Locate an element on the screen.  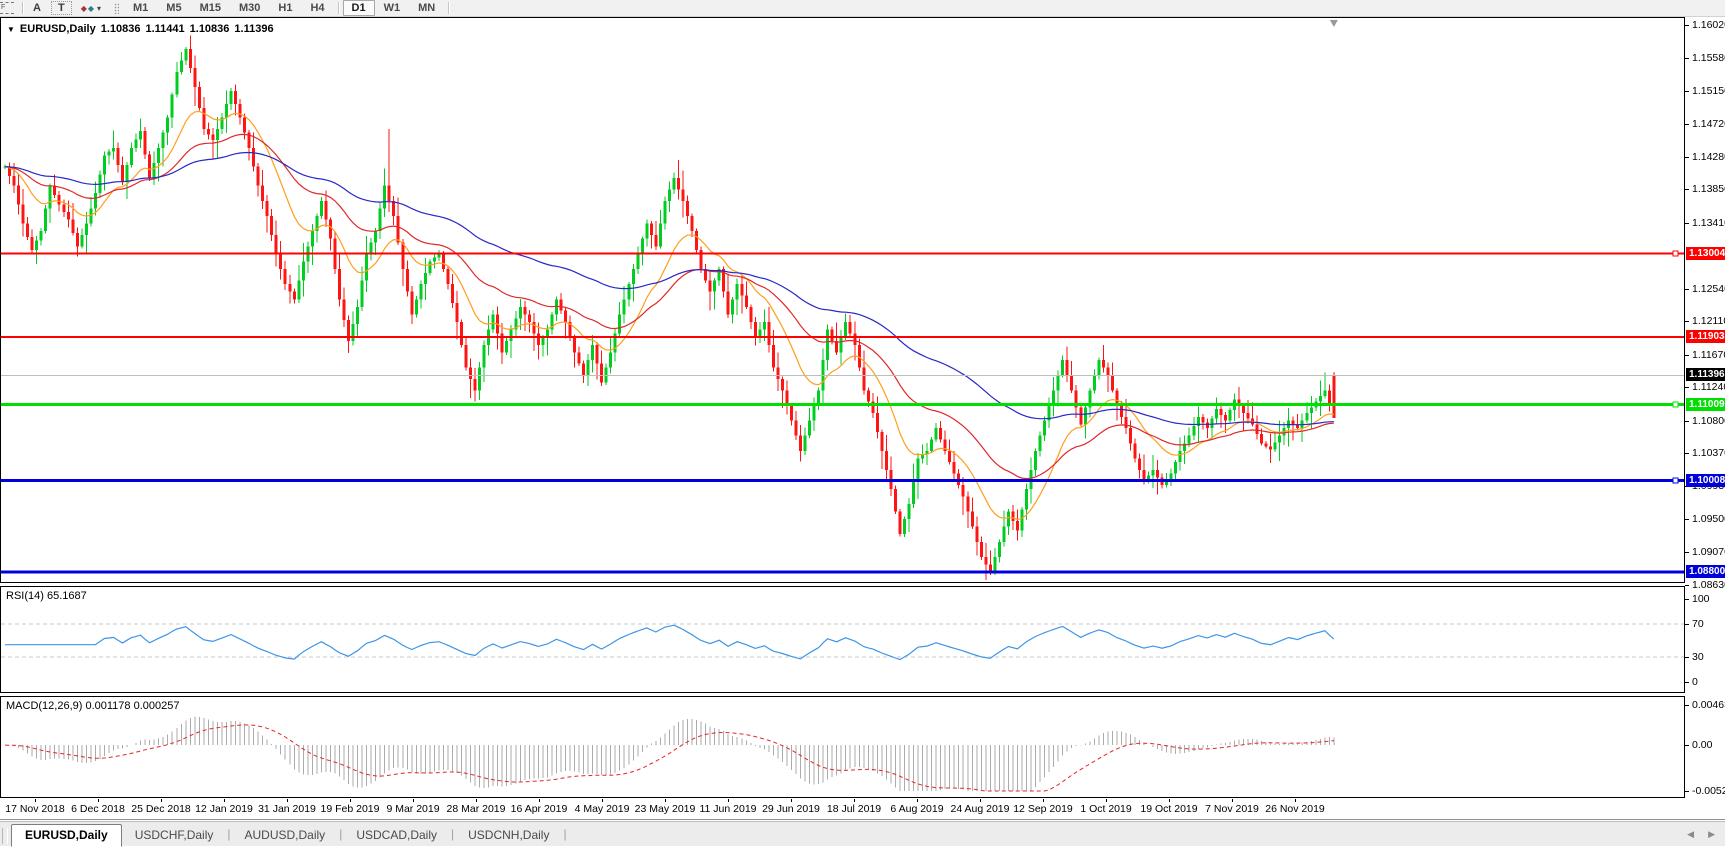
date-tick-label: 16 Apr 2019 is located at coordinates (539, 809).